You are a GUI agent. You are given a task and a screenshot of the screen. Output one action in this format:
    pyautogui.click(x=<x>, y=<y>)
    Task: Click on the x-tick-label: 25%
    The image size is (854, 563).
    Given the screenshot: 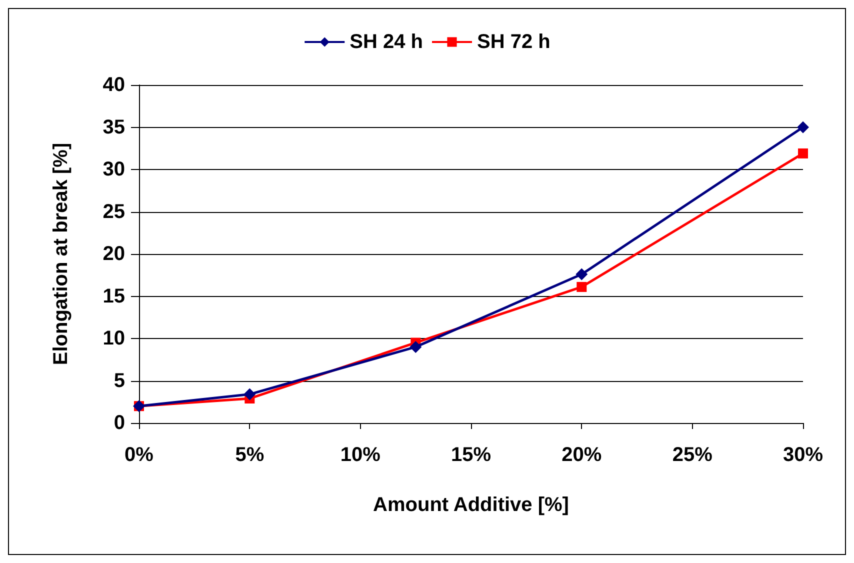 What is the action you would take?
    pyautogui.click(x=692, y=455)
    